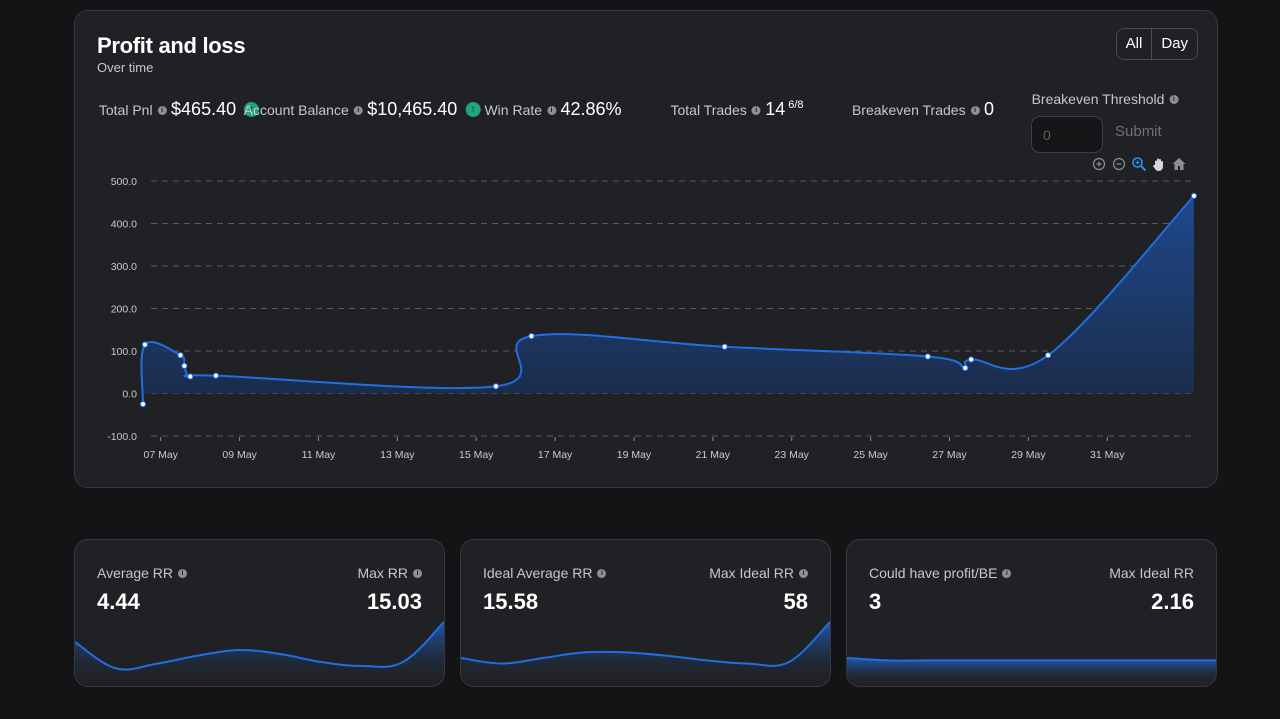 The image size is (1280, 719). Describe the element at coordinates (538, 573) in the screenshot. I see `ideal-average-rr-label: Ideal Average RR` at that location.